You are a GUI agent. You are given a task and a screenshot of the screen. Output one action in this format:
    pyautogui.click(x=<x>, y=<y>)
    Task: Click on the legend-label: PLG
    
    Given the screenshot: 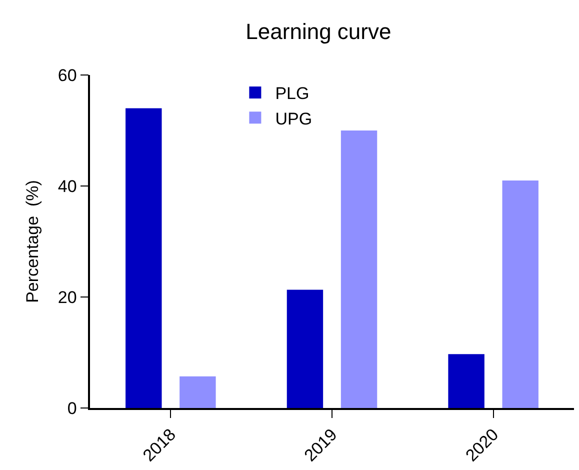 What is the action you would take?
    pyautogui.click(x=292, y=94)
    